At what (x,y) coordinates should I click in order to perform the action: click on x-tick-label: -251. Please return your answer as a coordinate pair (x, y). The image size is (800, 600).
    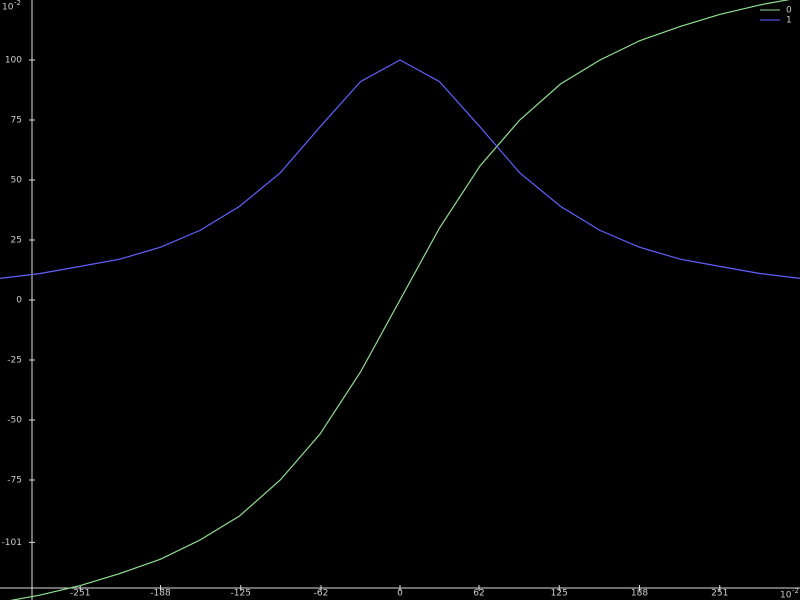
    Looking at the image, I should click on (80, 594).